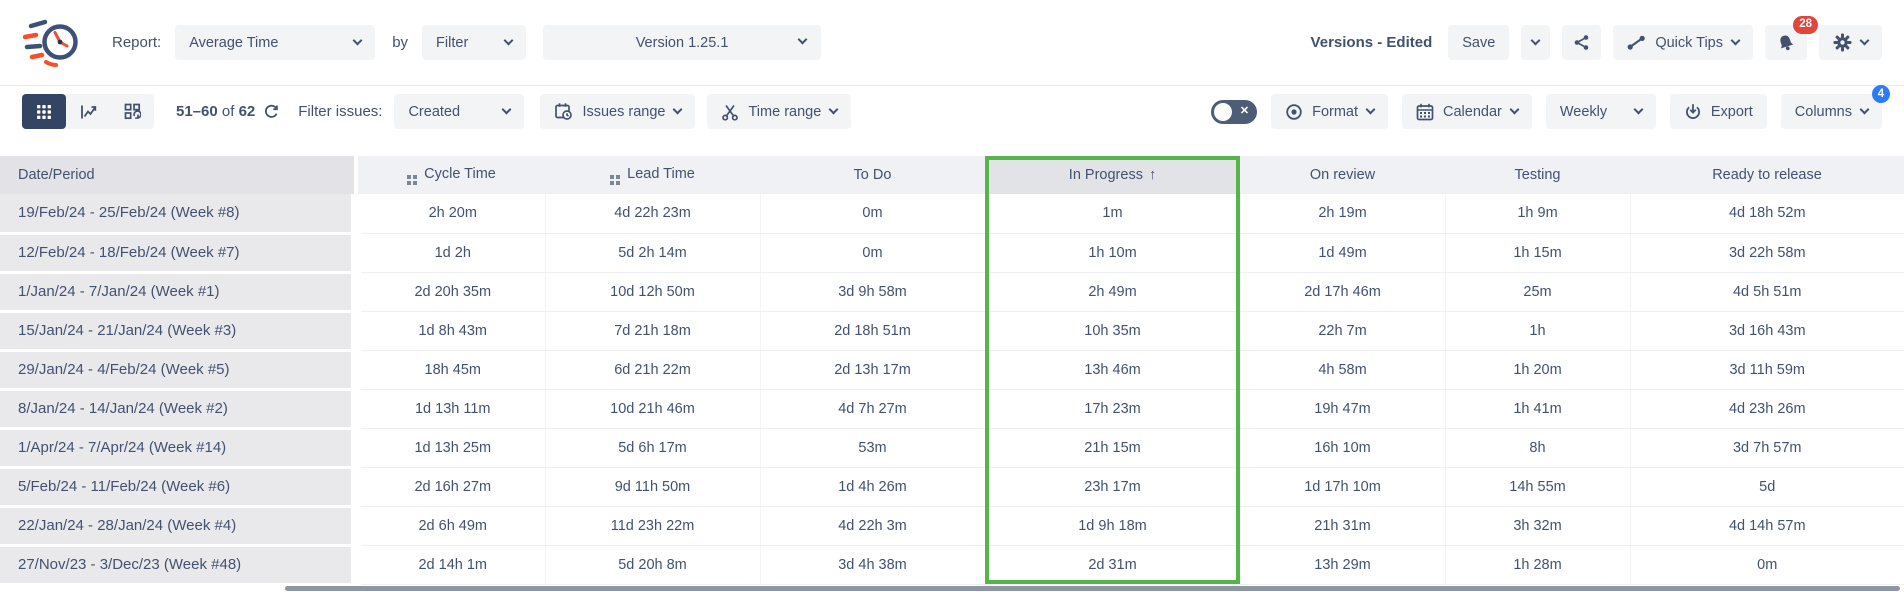 The height and width of the screenshot is (592, 1904). I want to click on time-cell: 3d 4h 38m, so click(873, 565).